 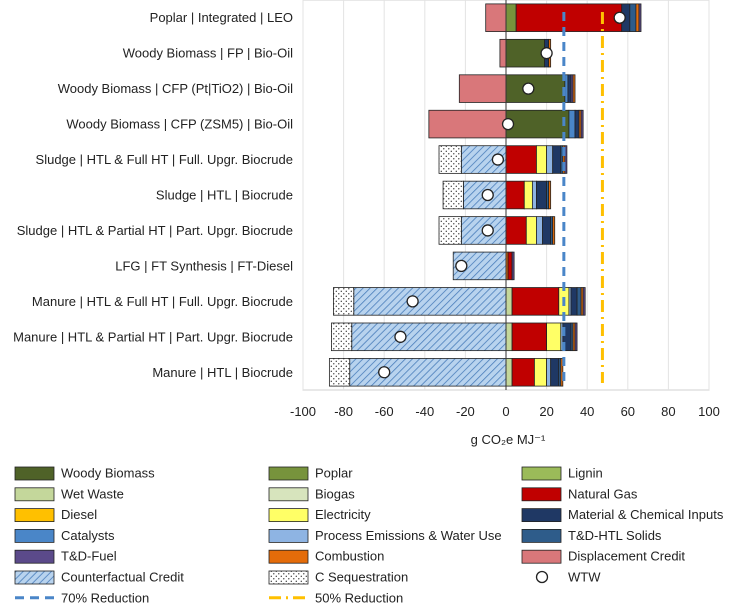 What do you see at coordinates (568, 577) in the screenshot?
I see `legend-item-wtw: WTW` at bounding box center [568, 577].